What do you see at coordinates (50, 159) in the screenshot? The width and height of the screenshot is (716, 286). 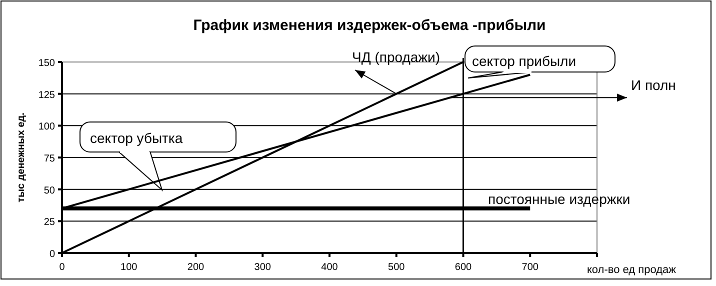 I see `y-tick-label: 75` at bounding box center [50, 159].